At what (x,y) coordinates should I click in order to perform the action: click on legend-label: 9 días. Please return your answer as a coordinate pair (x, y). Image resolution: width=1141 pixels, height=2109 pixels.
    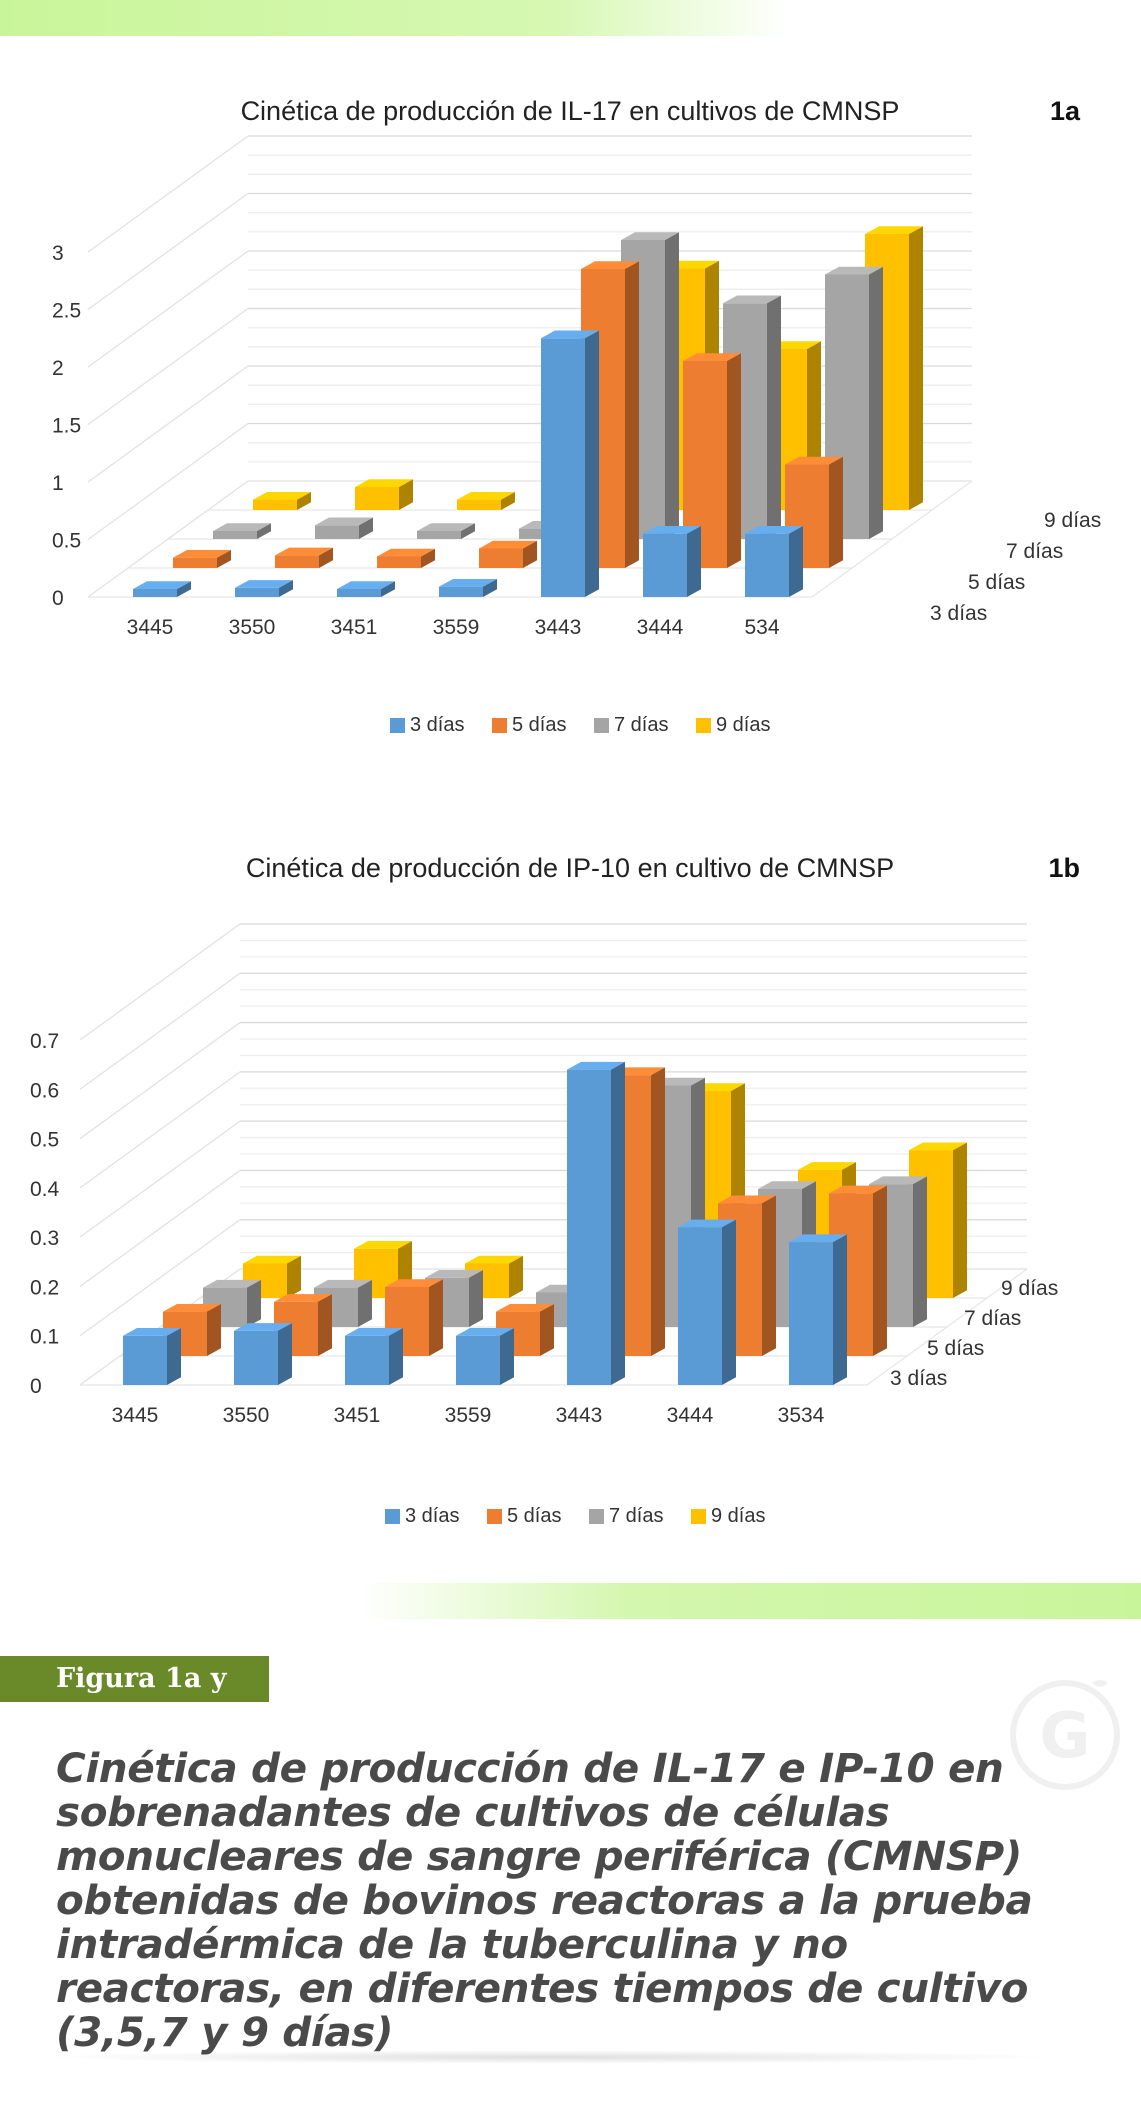
    Looking at the image, I should click on (743, 725).